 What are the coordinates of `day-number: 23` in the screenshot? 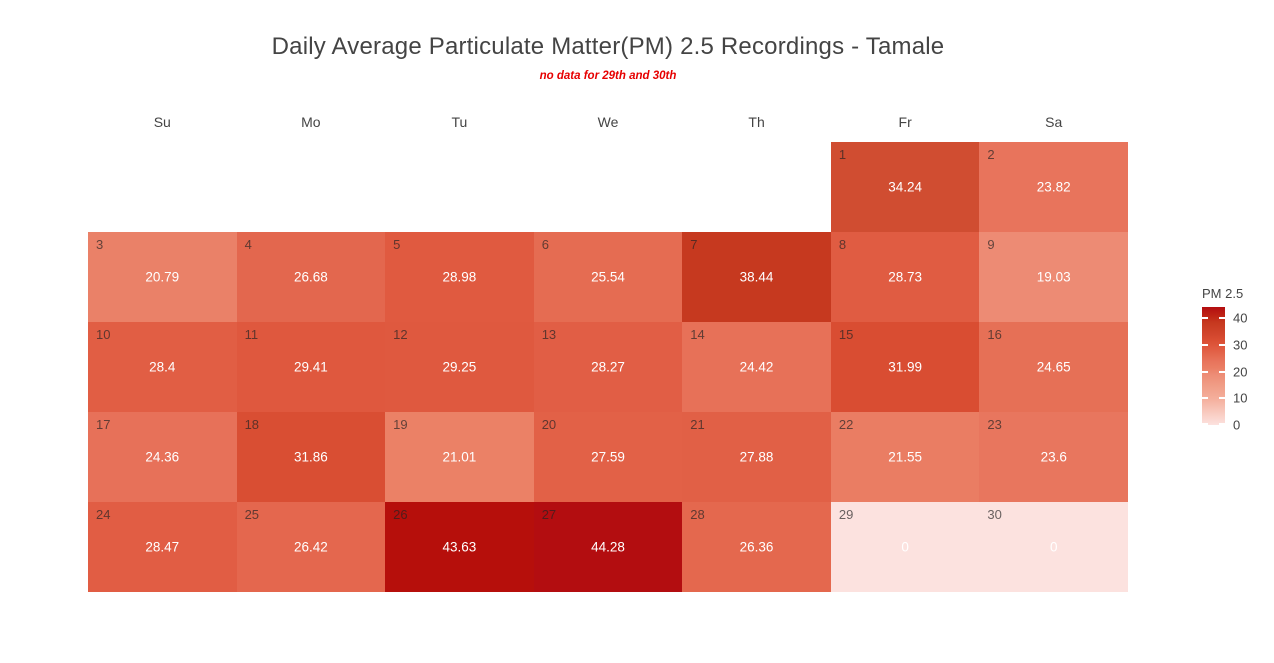 It's located at (994, 424).